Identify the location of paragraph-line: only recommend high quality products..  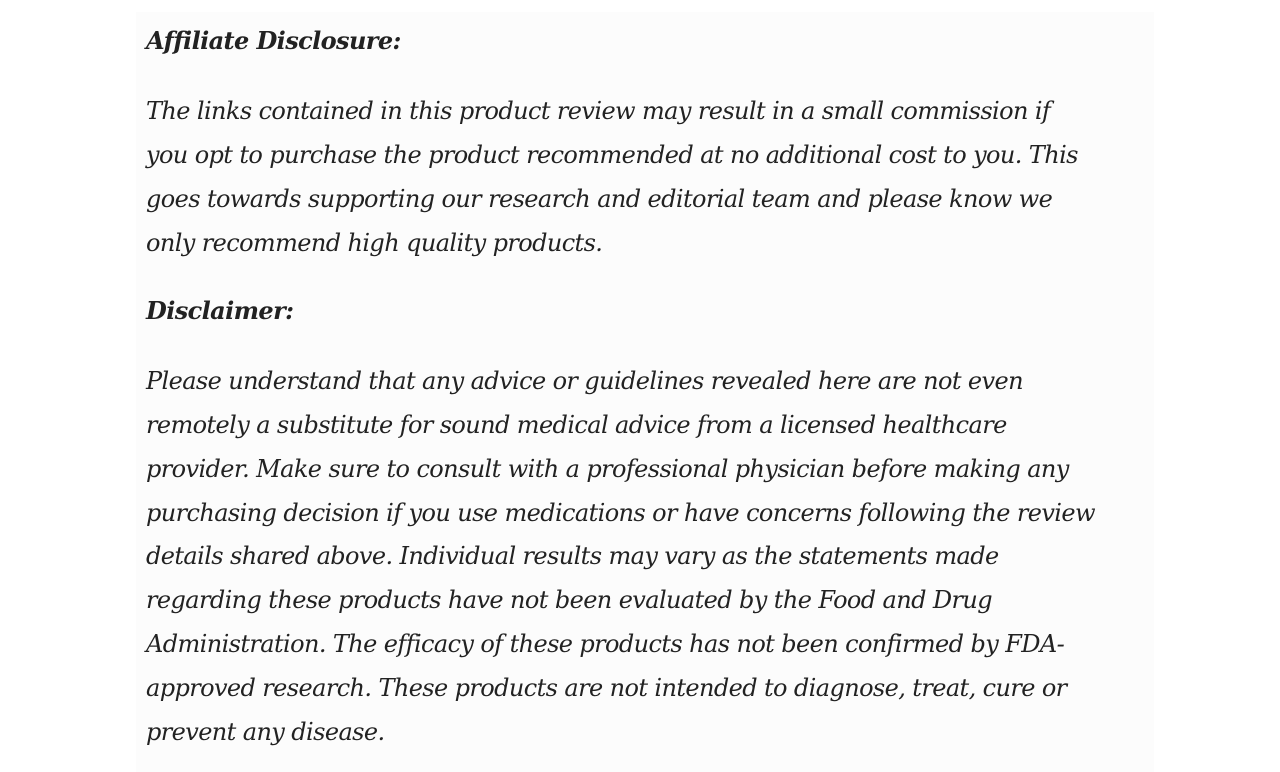
(374, 243).